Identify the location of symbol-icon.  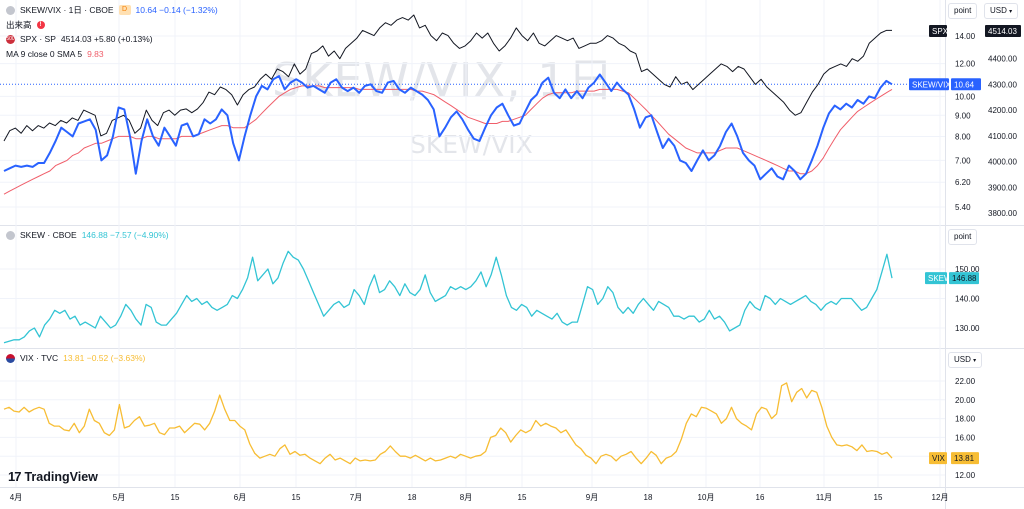
(10, 10).